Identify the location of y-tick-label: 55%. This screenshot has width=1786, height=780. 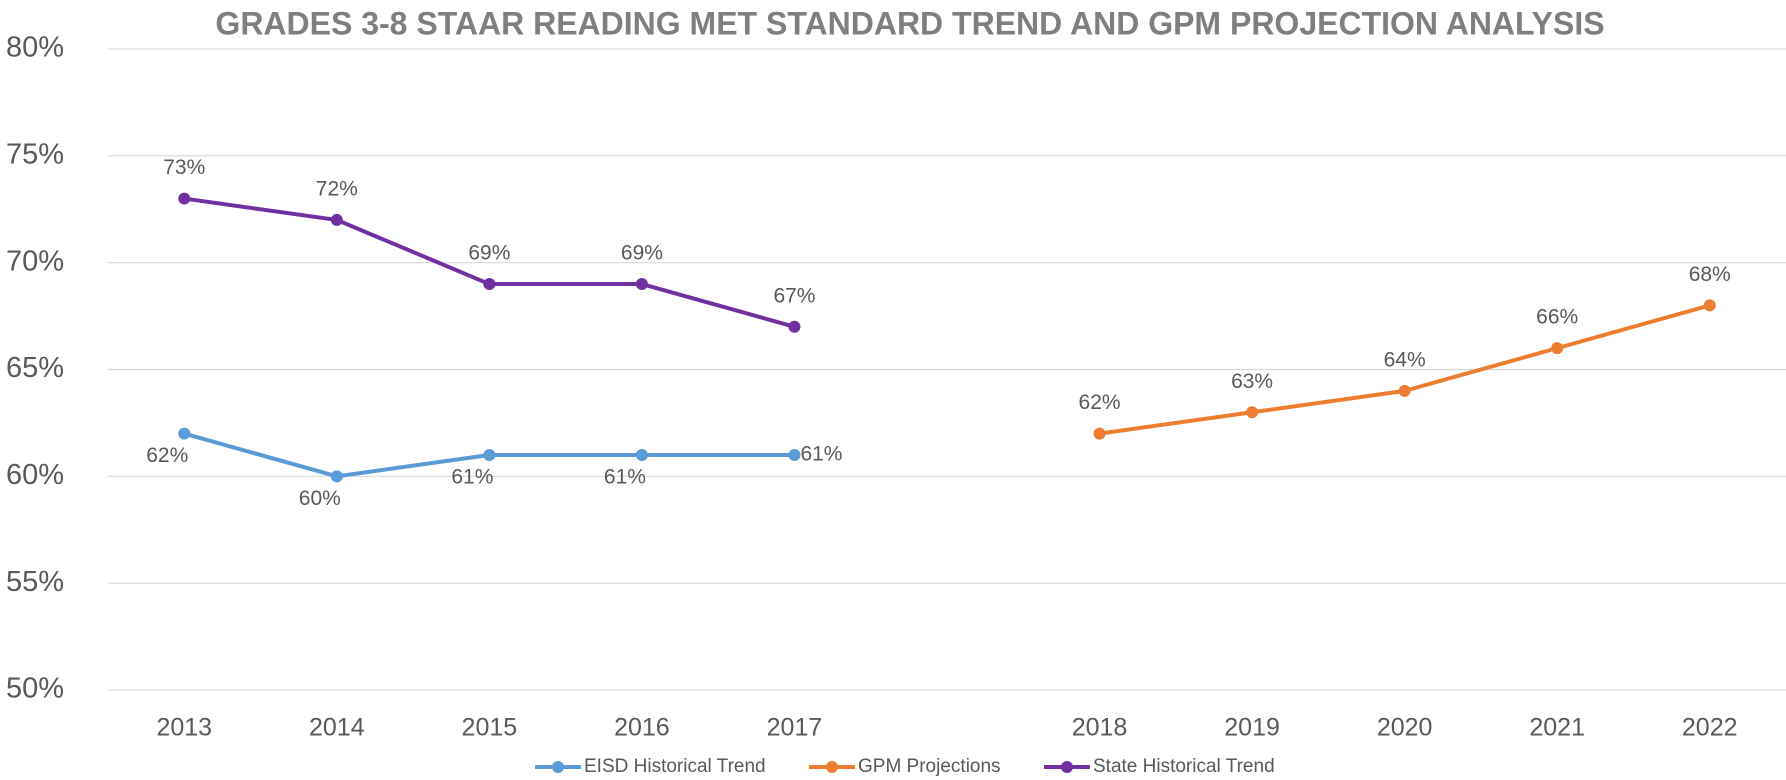
(35, 582).